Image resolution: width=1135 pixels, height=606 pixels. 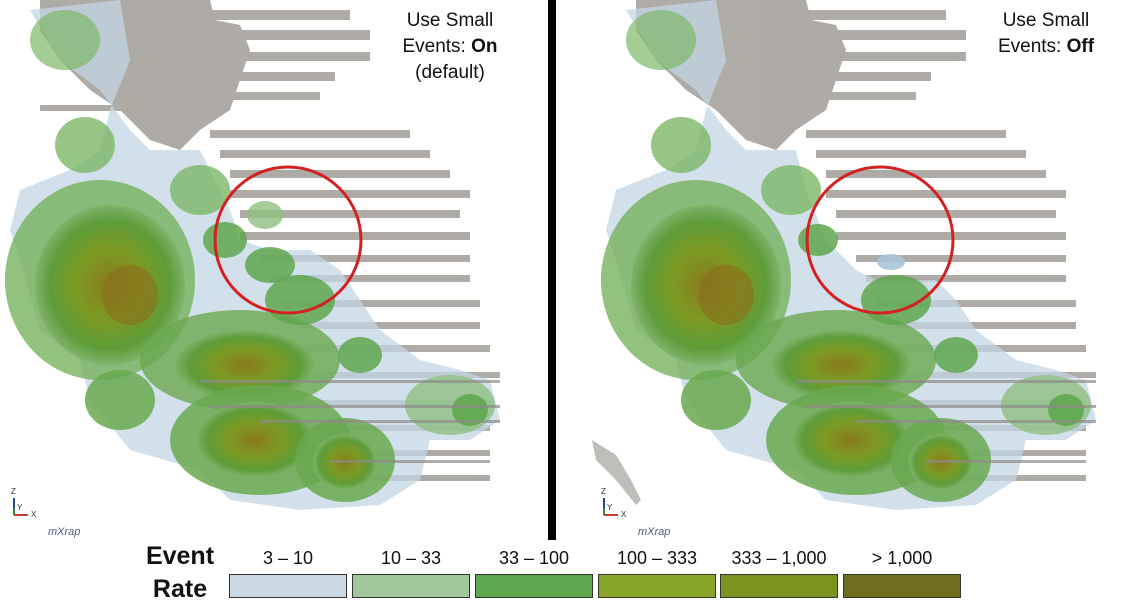 I want to click on legend-label: 10 – 33, so click(x=411, y=558).